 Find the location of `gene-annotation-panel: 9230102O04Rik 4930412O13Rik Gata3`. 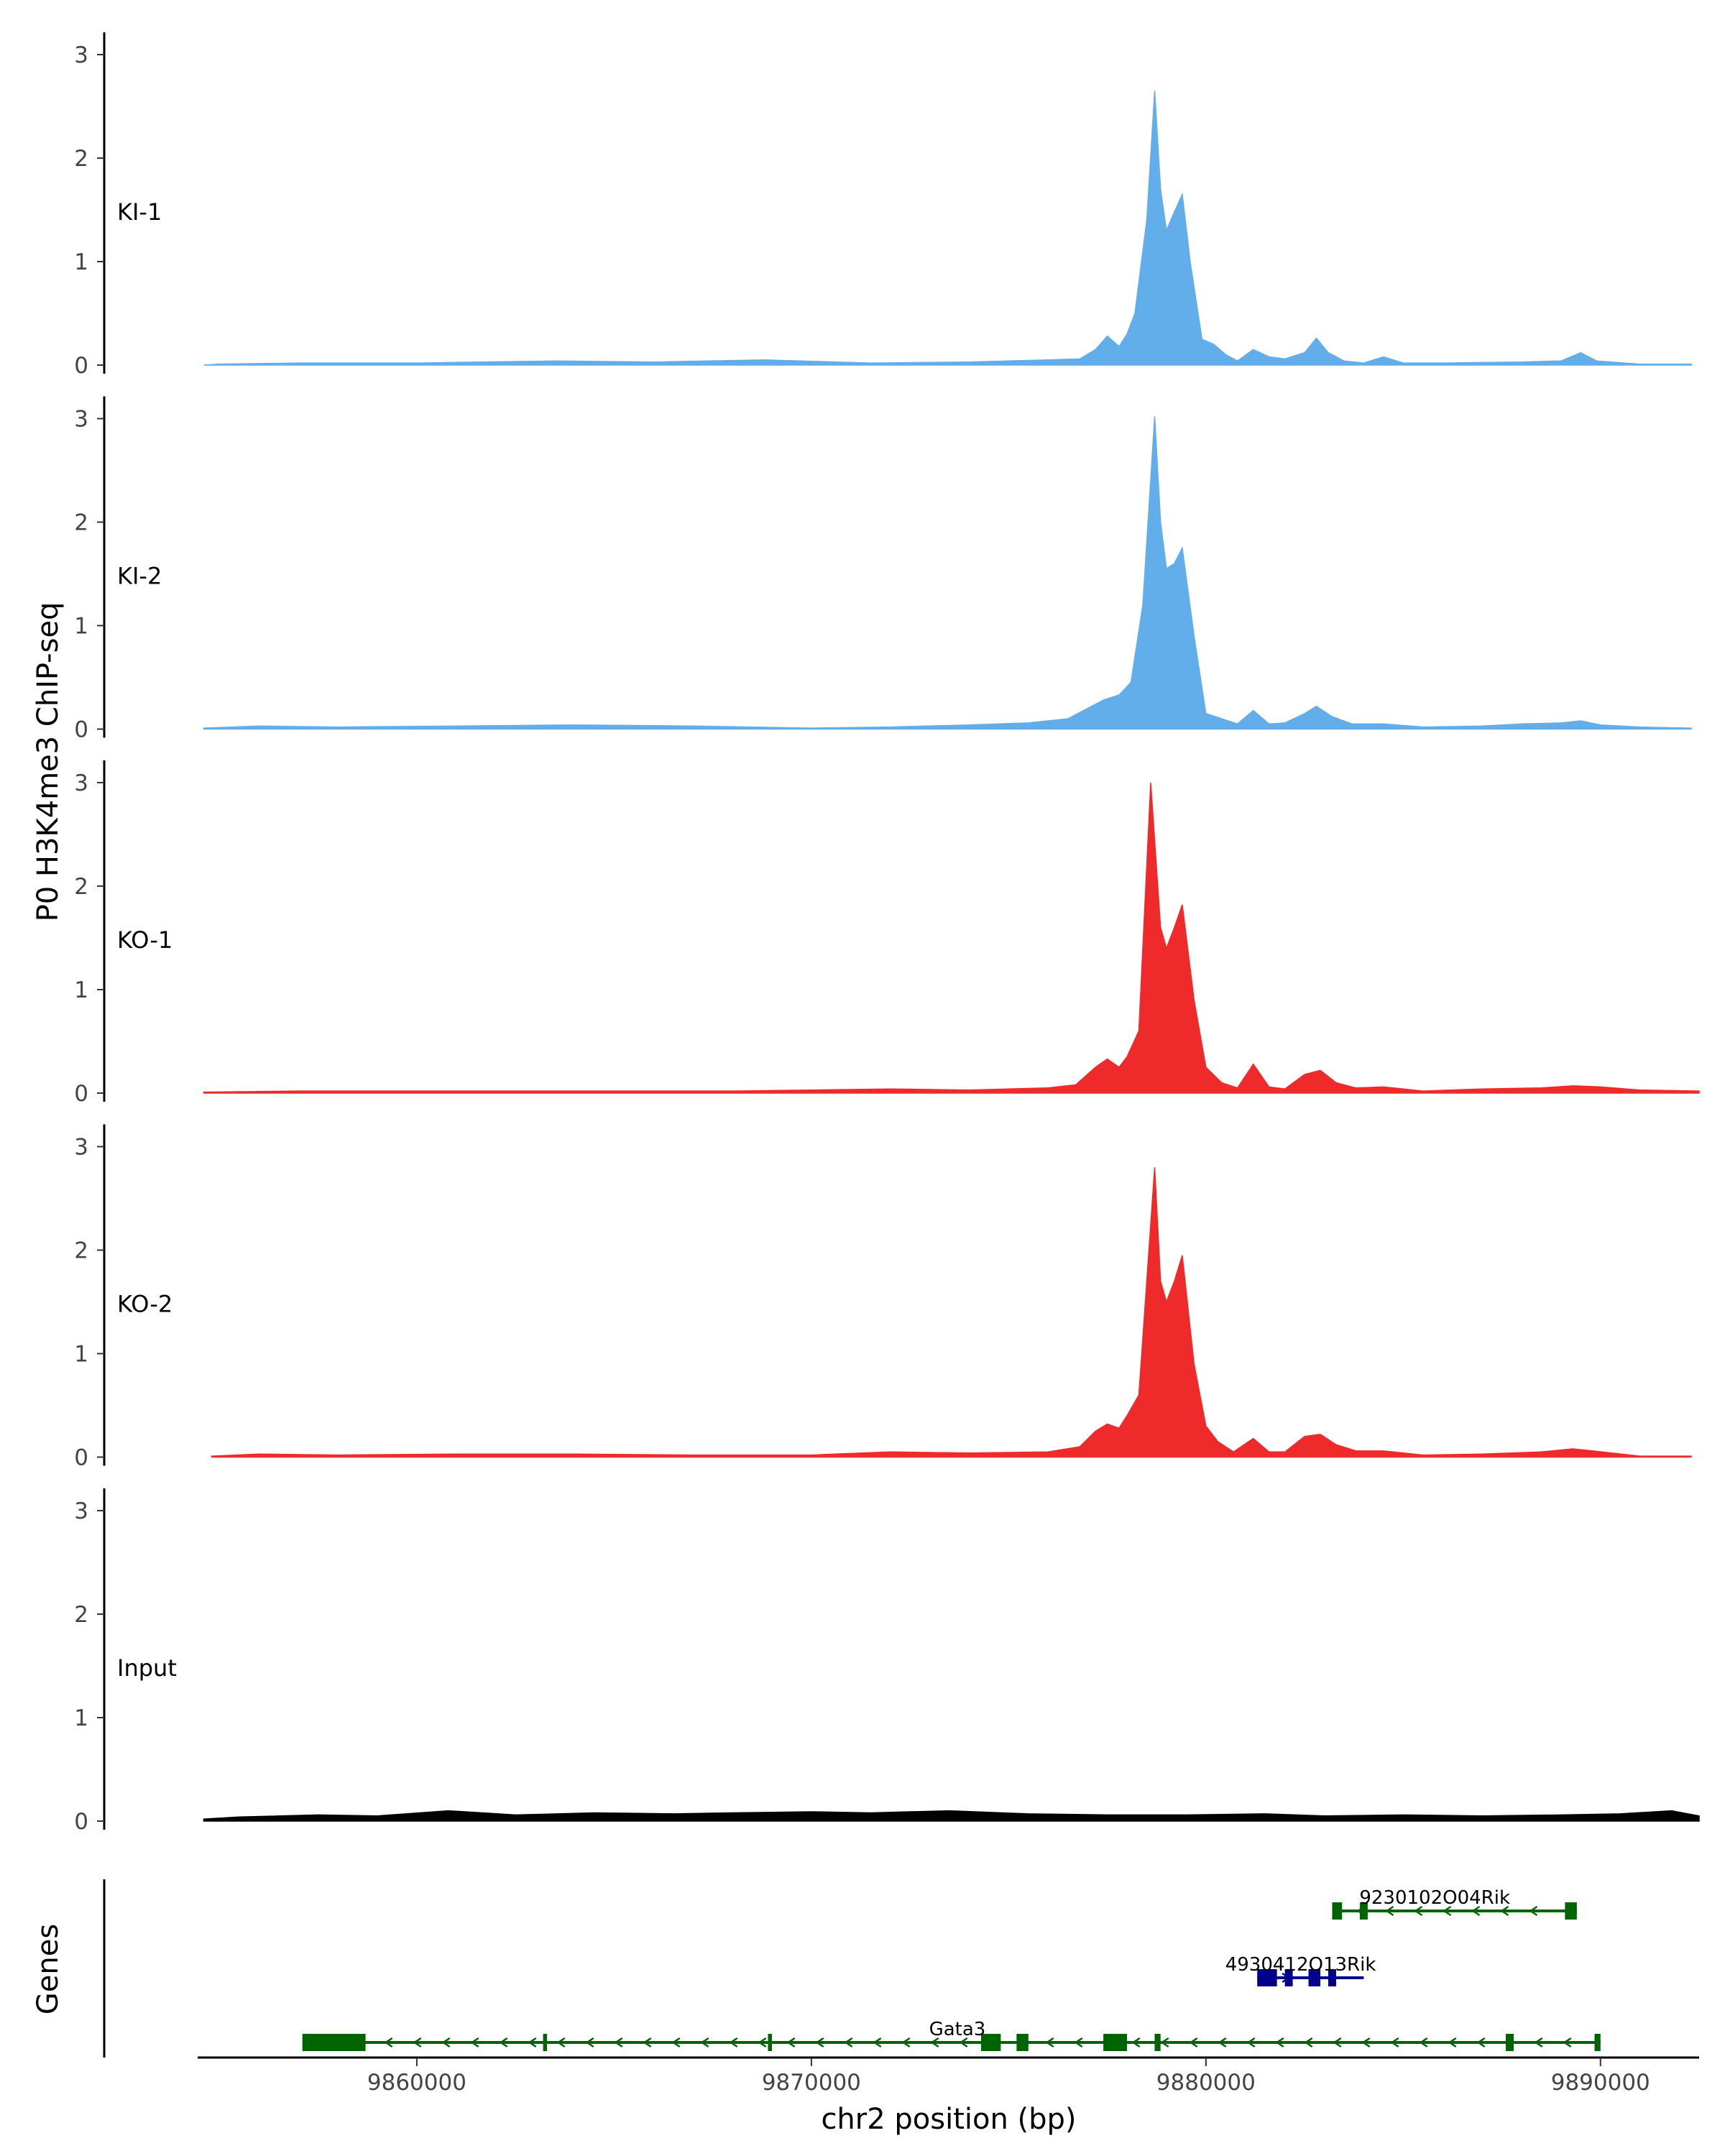

gene-annotation-panel: 9230102O04Rik 4930412O13Rik Gata3 is located at coordinates (852, 1969).